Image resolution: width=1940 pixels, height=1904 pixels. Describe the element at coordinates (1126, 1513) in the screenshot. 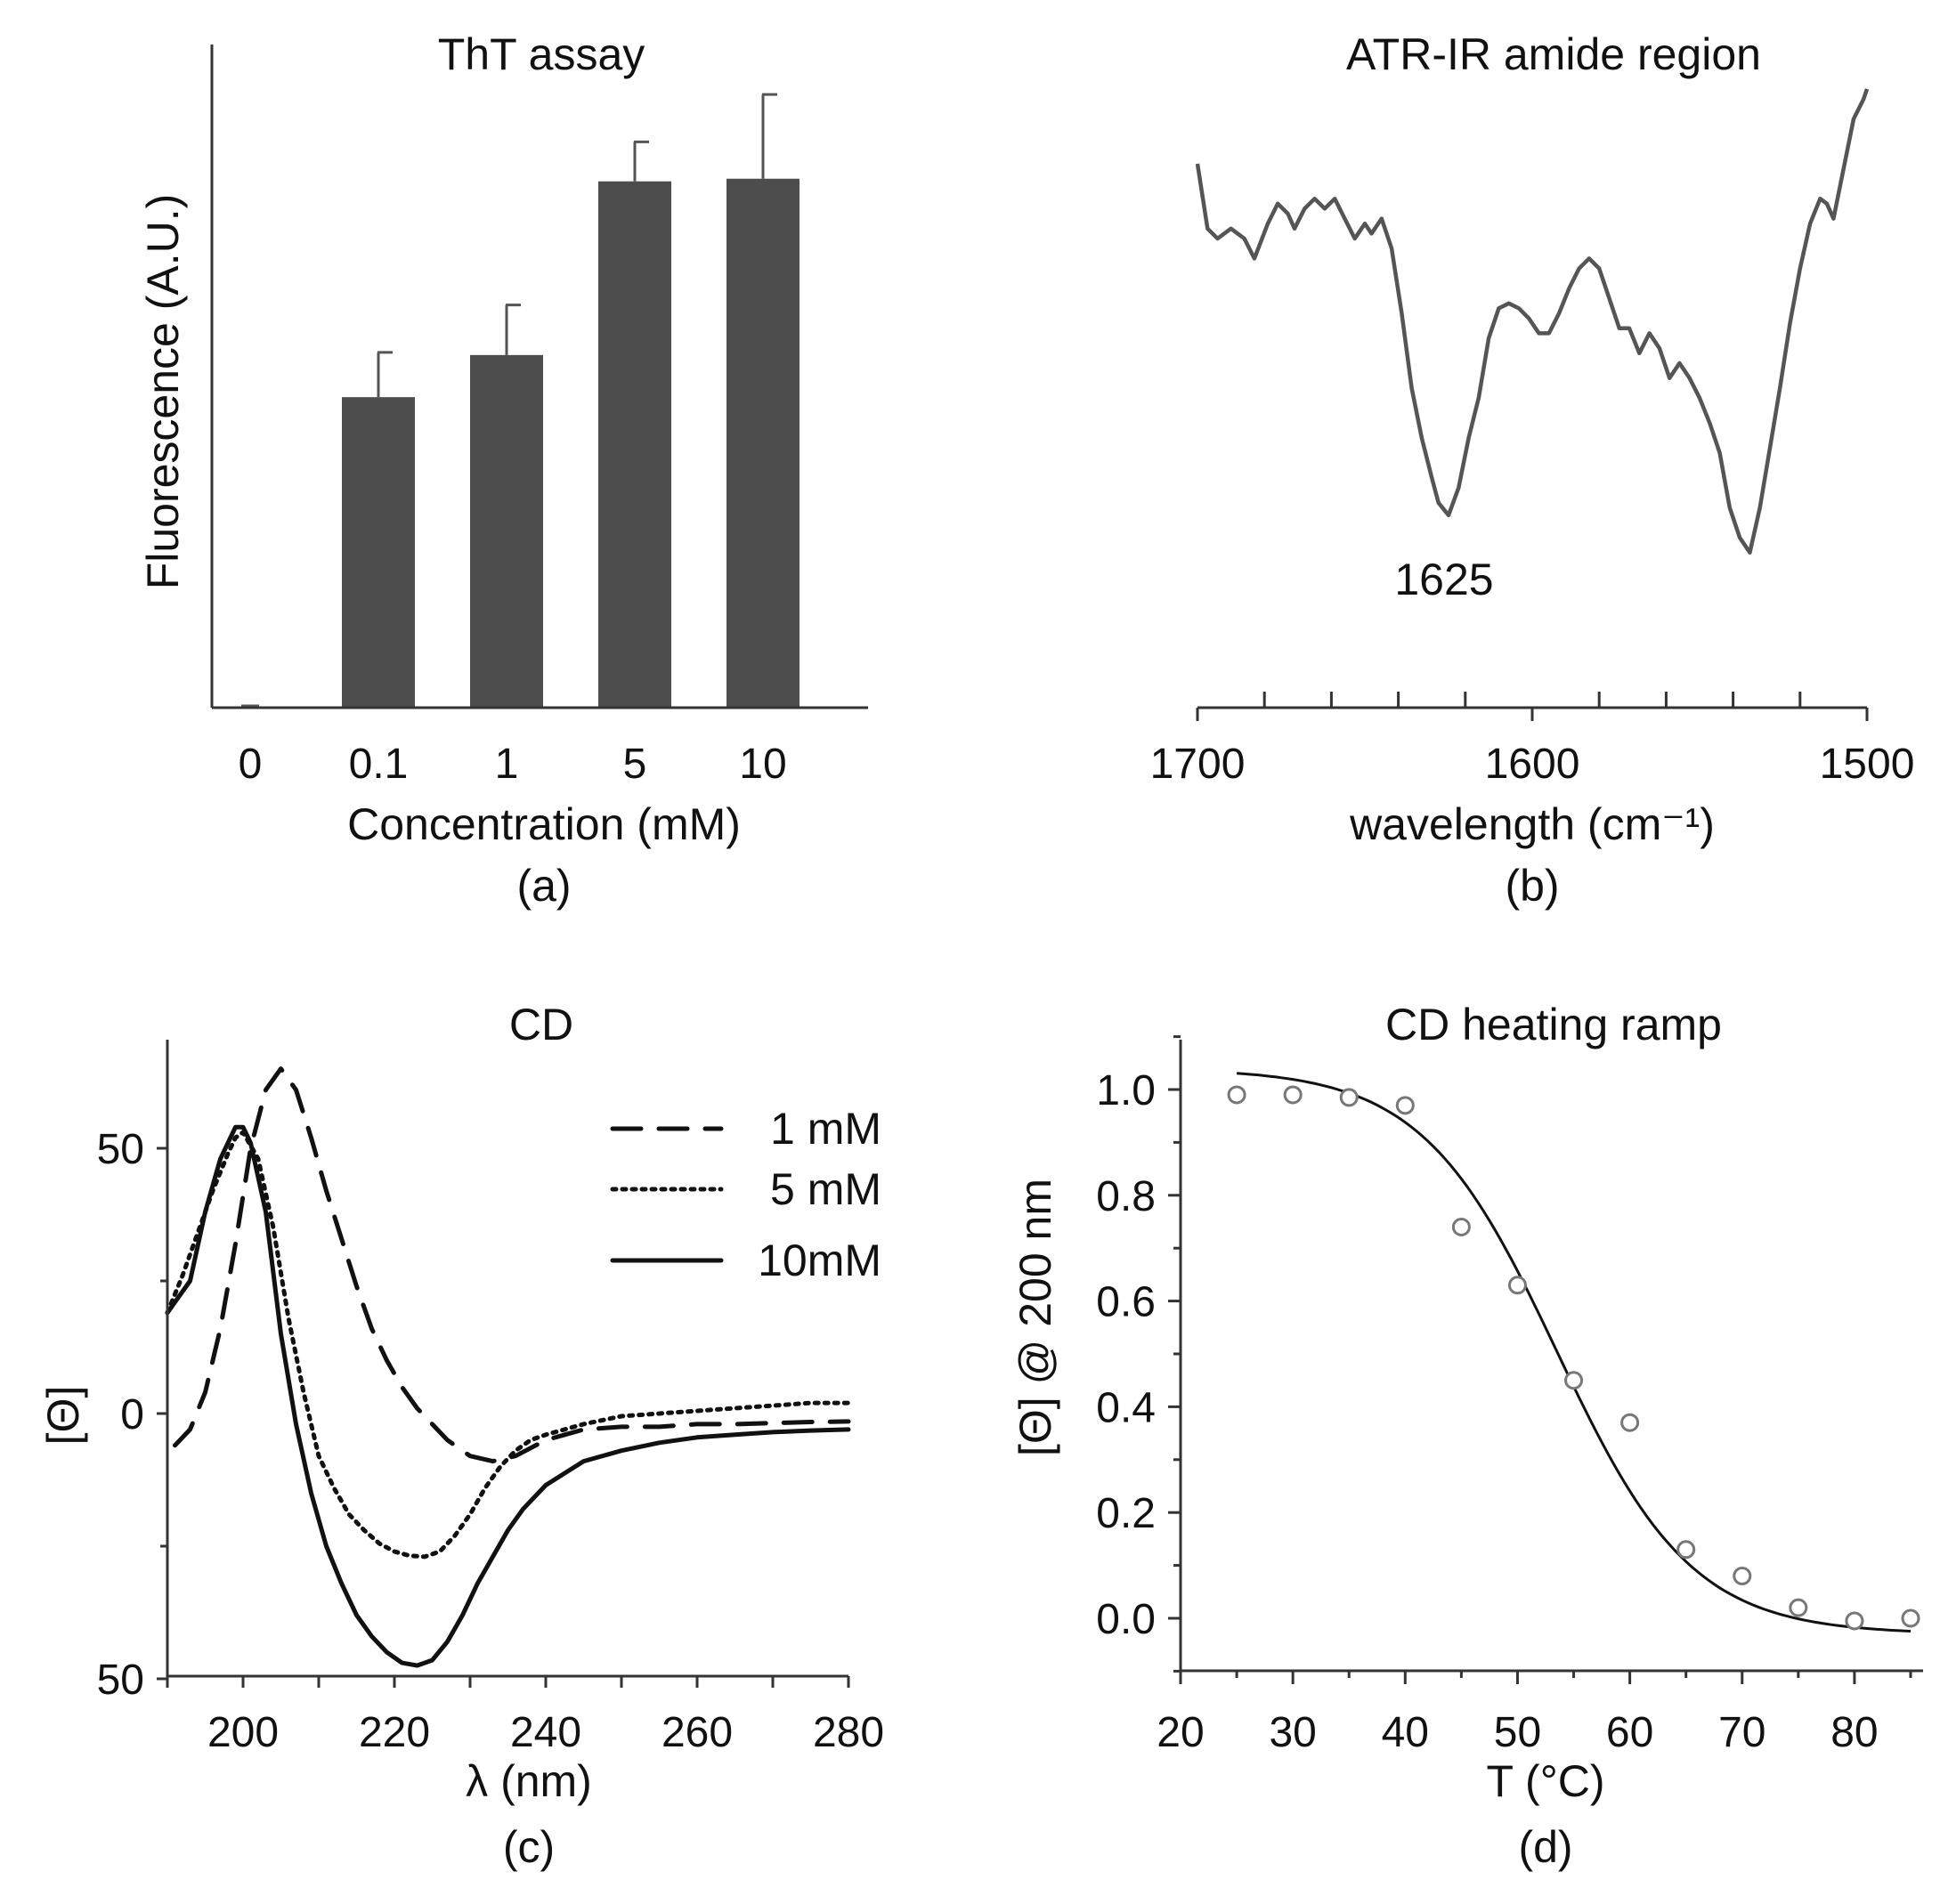

I see `chart-d-y-tick-label: 0.2` at that location.